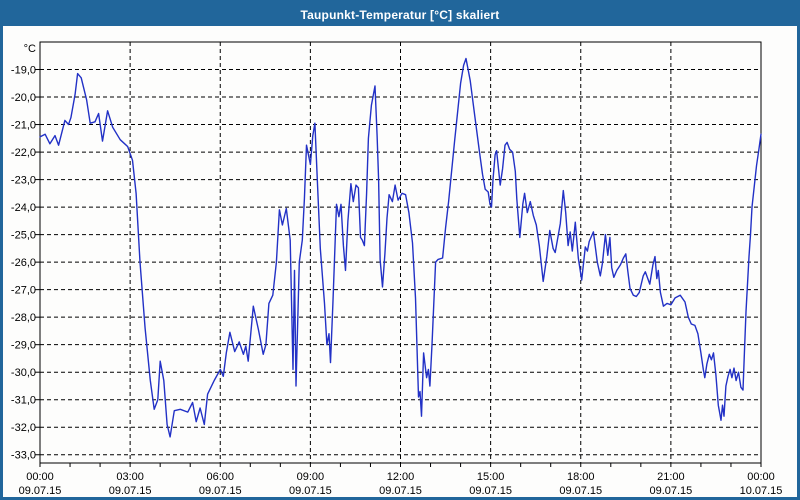  What do you see at coordinates (23, 98) in the screenshot?
I see `y-axis-label: -20,0` at bounding box center [23, 98].